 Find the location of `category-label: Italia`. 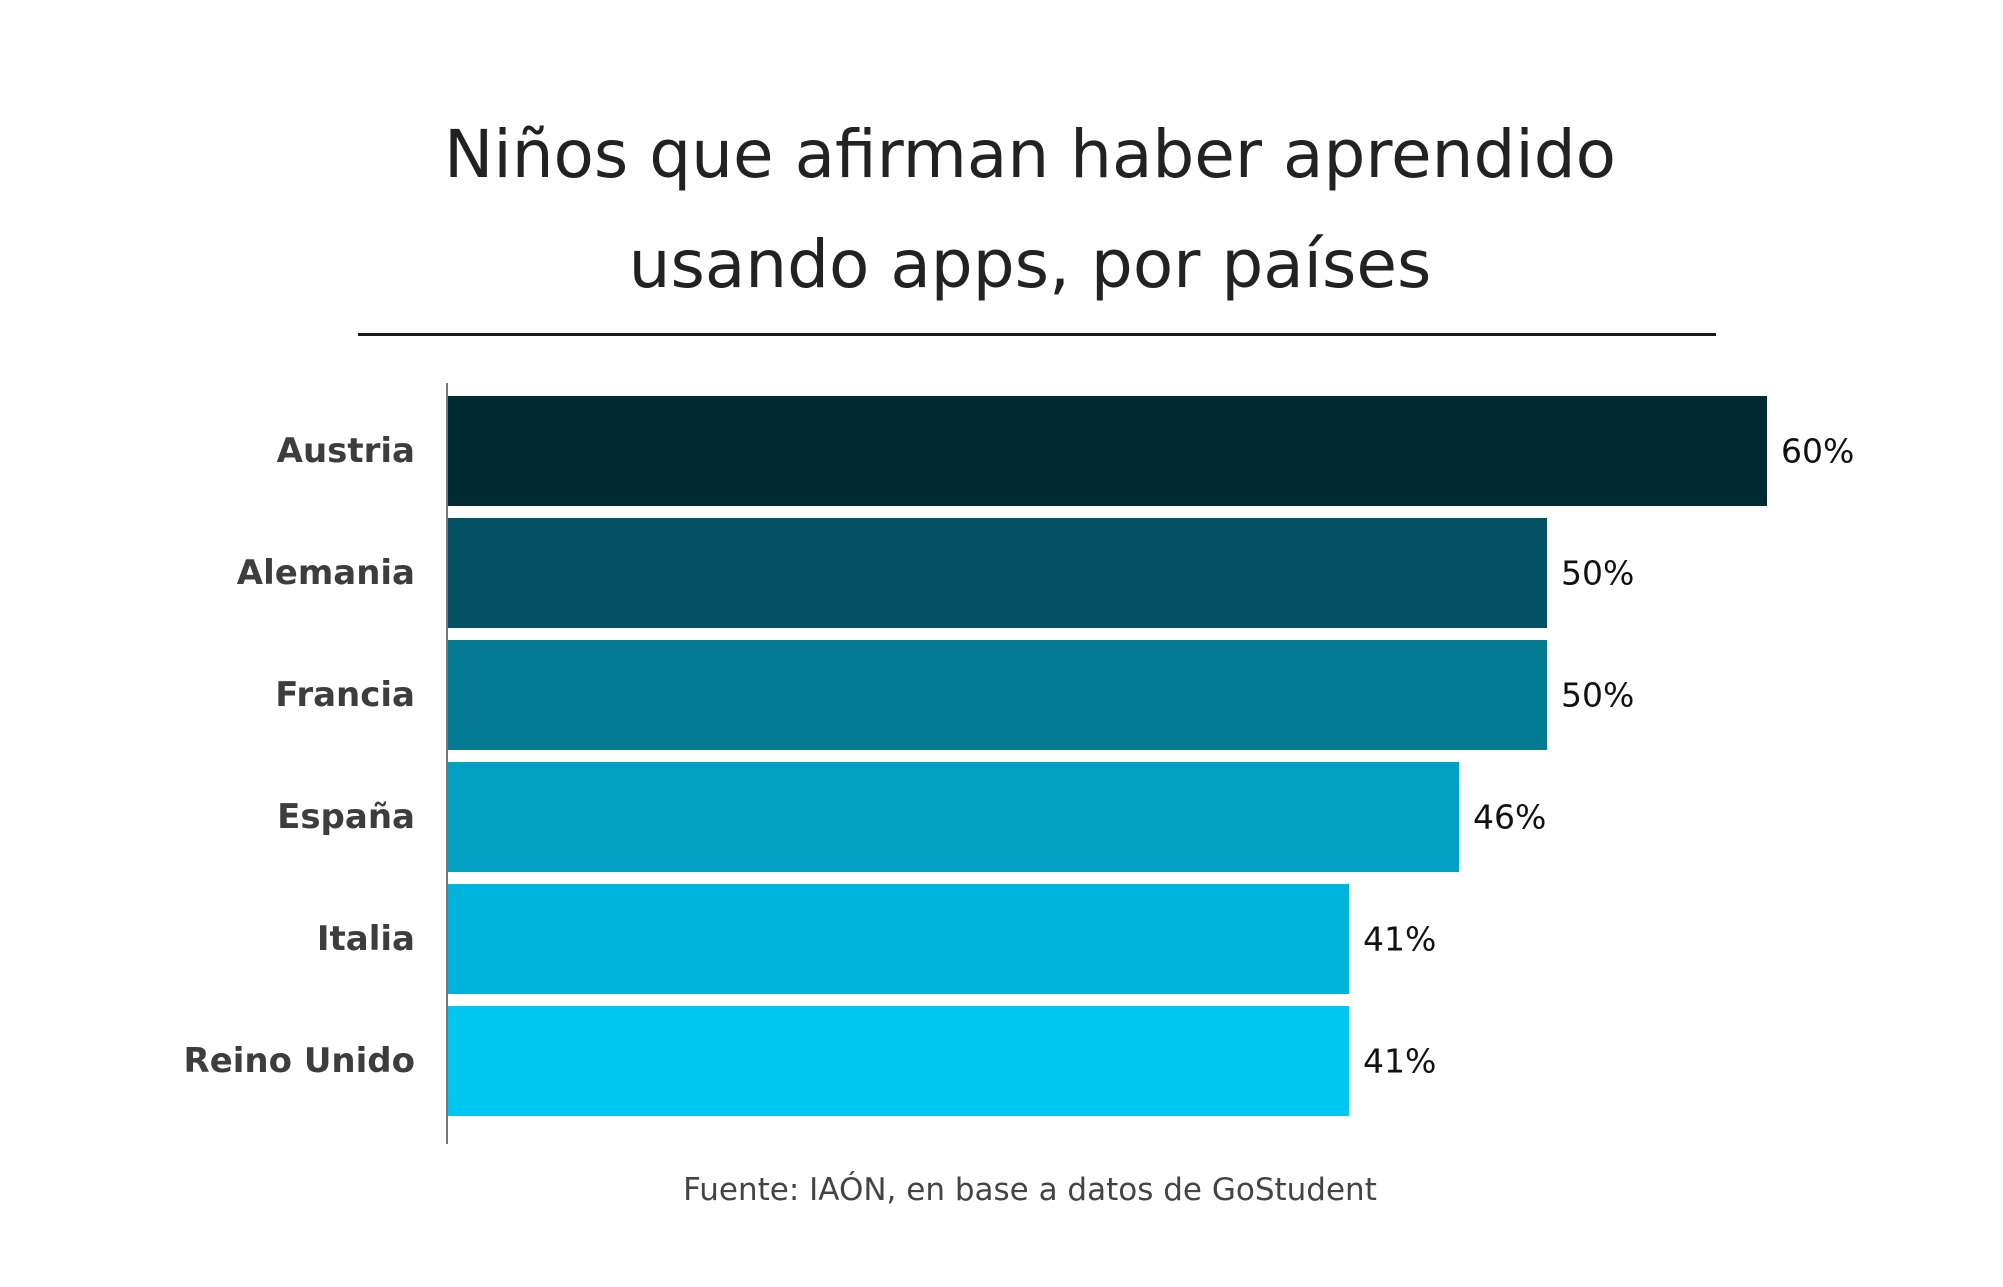

category-label: Italia is located at coordinates (366, 939).